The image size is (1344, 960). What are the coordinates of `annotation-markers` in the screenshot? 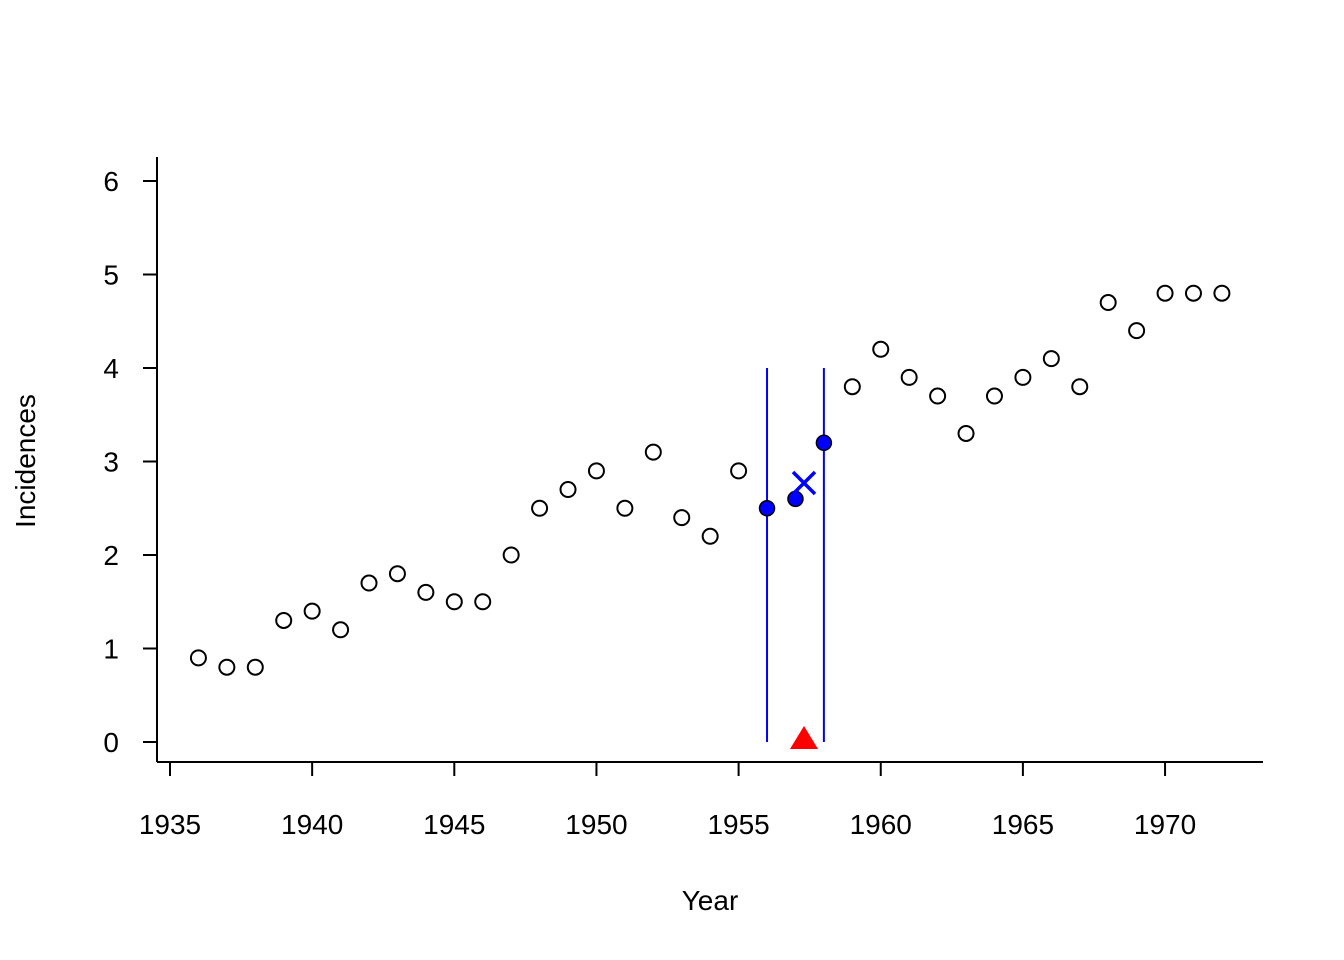 It's located at (803, 609).